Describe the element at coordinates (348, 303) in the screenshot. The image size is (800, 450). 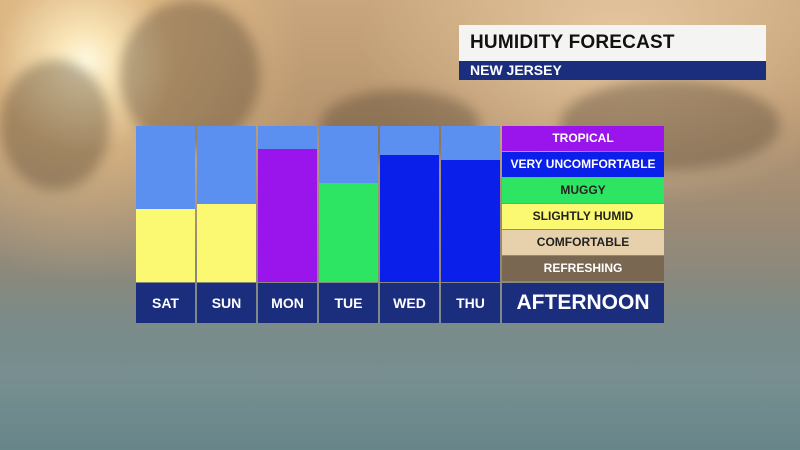
I see `day-label-tue: TUE` at that location.